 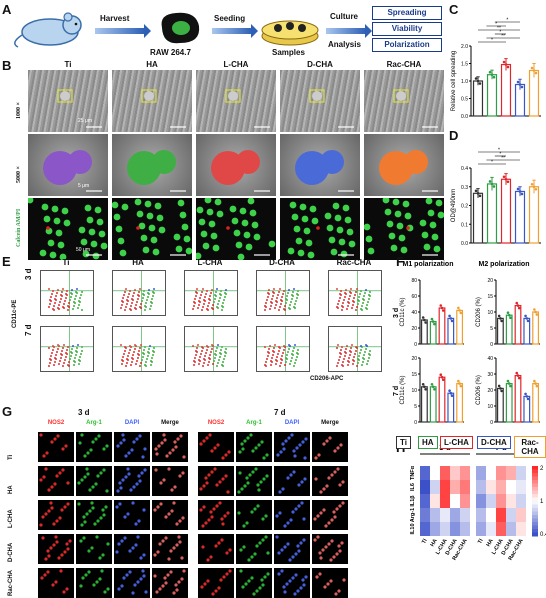 I want to click on seeding-arrow, so click(x=235, y=31).